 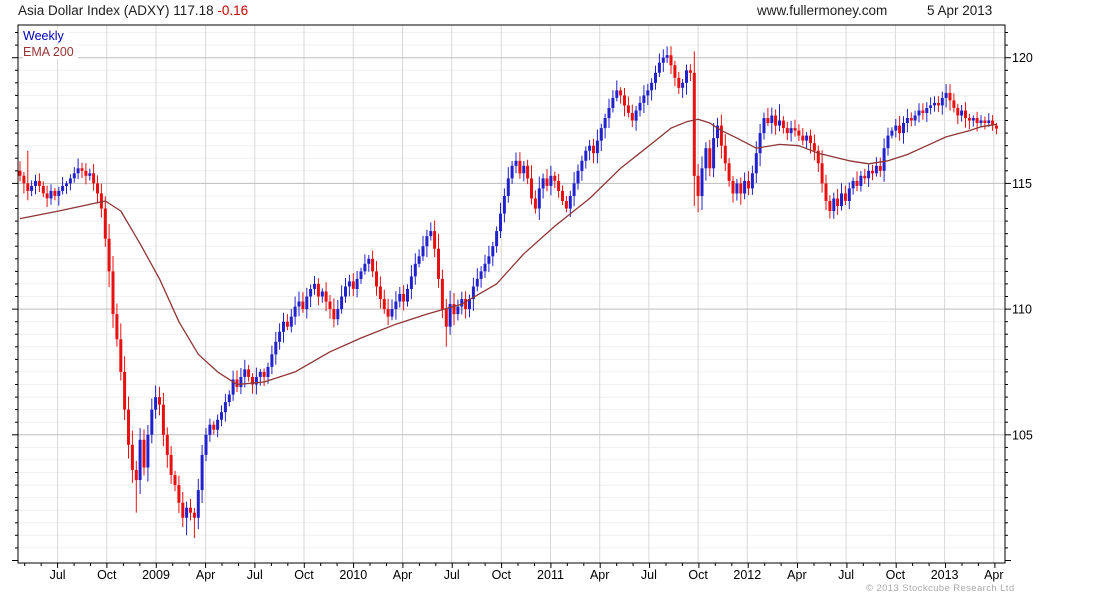 What do you see at coordinates (133, 10) in the screenshot?
I see `chart-title: Asia Dollar Index (ADXY) 117.18 -0.16` at bounding box center [133, 10].